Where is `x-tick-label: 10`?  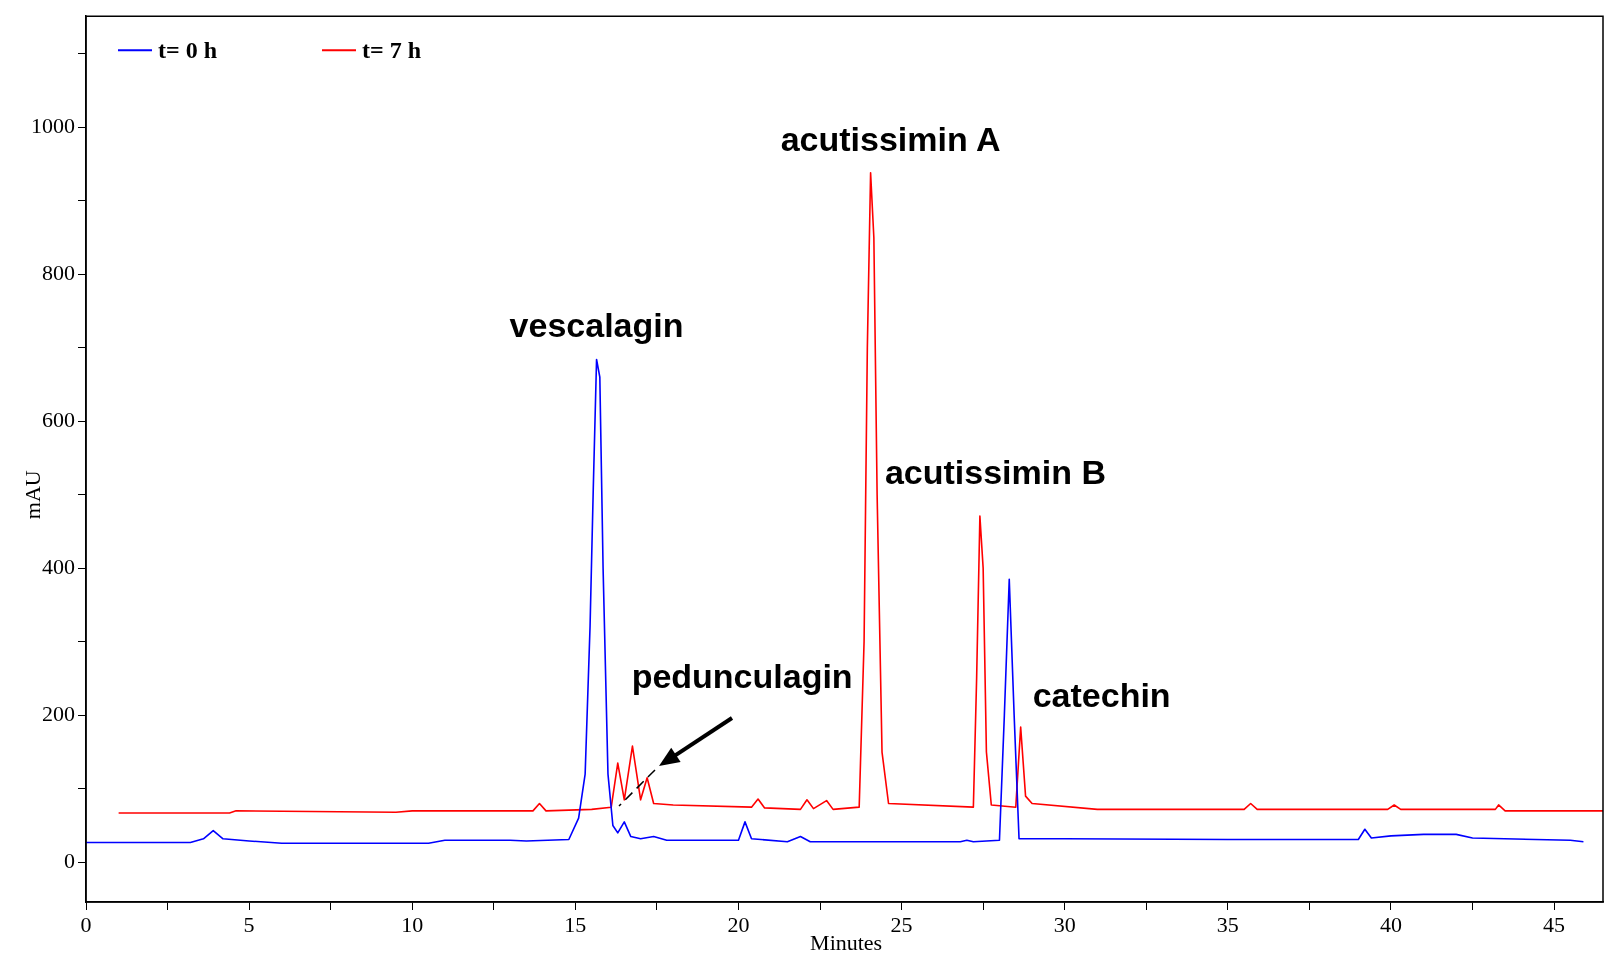 x-tick-label: 10 is located at coordinates (412, 924).